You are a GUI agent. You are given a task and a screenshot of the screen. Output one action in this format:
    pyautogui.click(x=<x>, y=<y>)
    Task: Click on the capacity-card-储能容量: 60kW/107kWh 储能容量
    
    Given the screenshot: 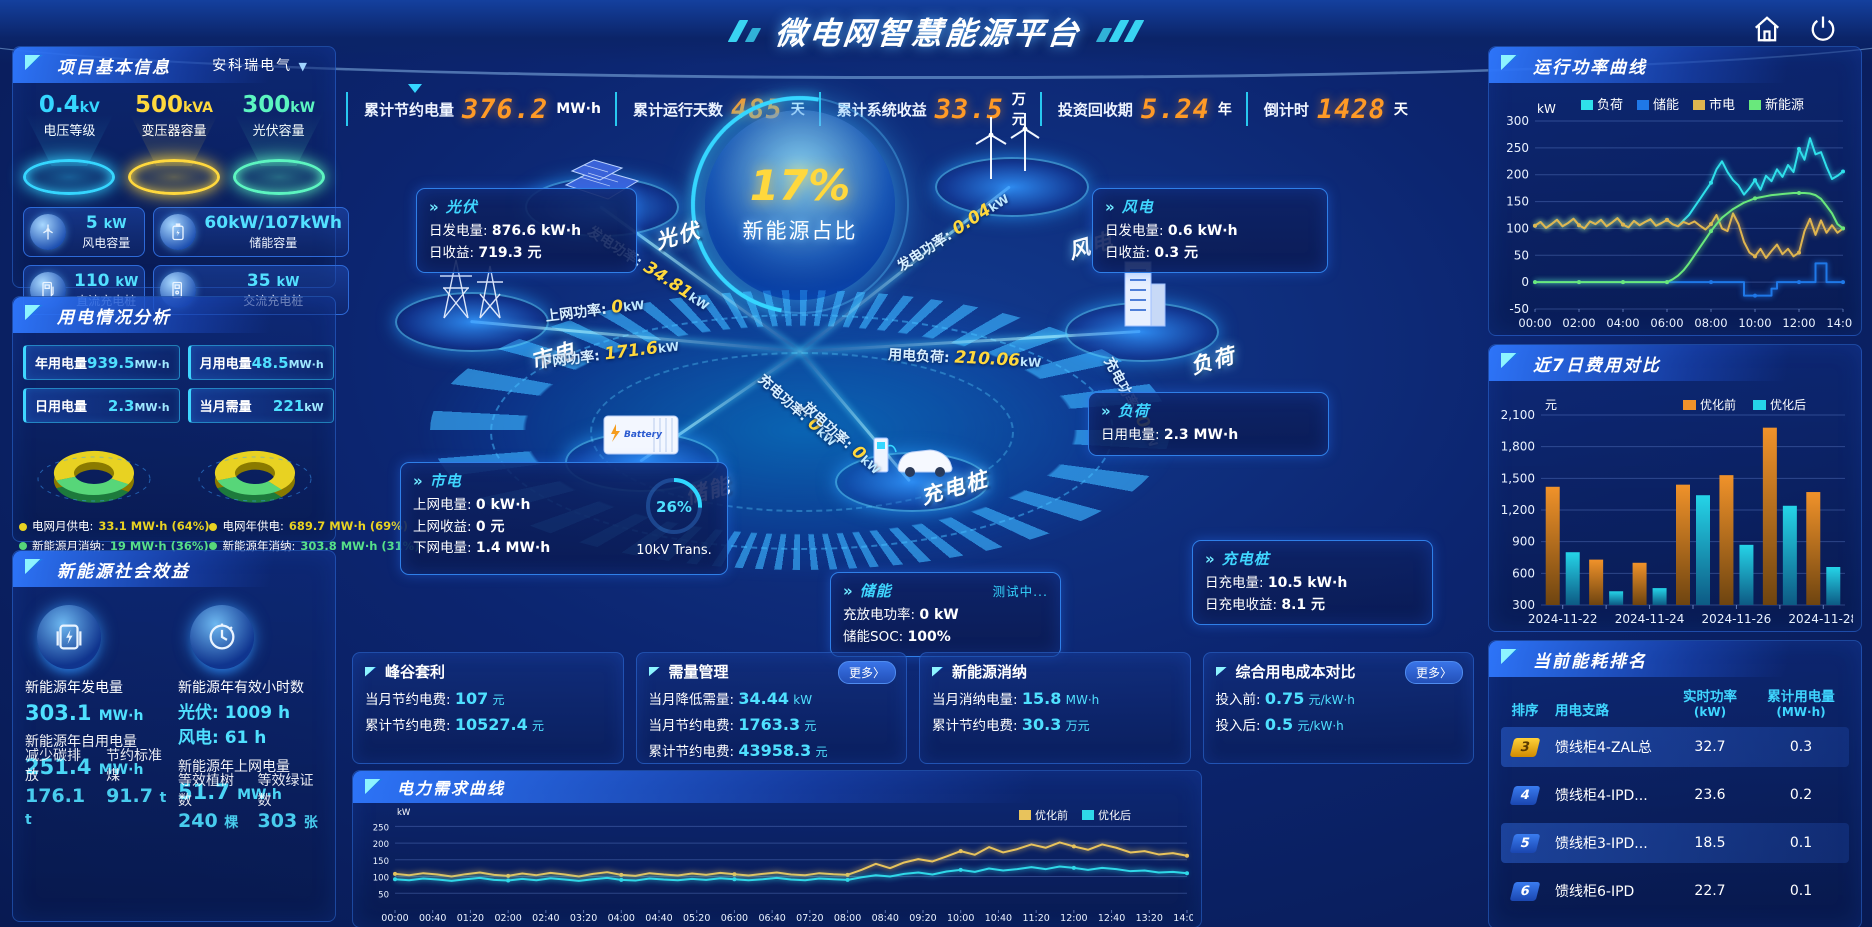 What is the action you would take?
    pyautogui.click(x=251, y=232)
    